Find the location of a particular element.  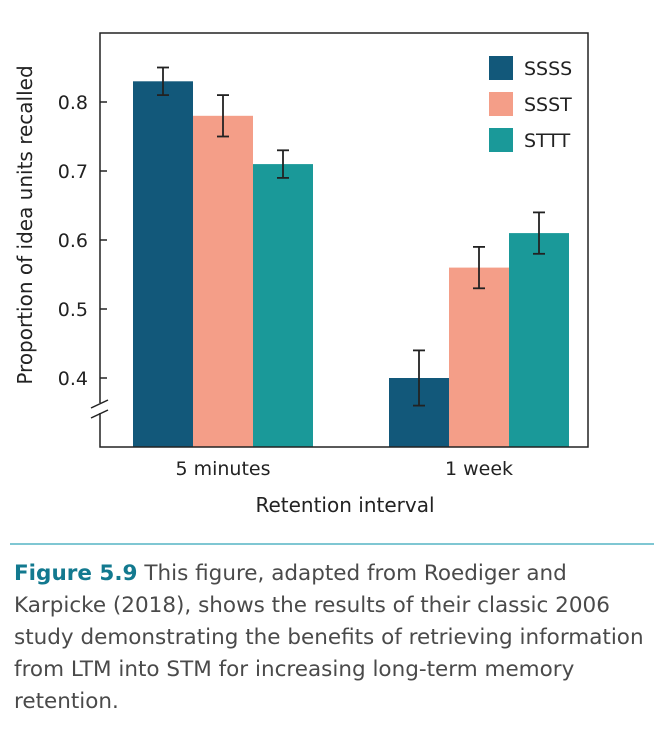

legend: SSSS SSST STTT is located at coordinates (530, 104).